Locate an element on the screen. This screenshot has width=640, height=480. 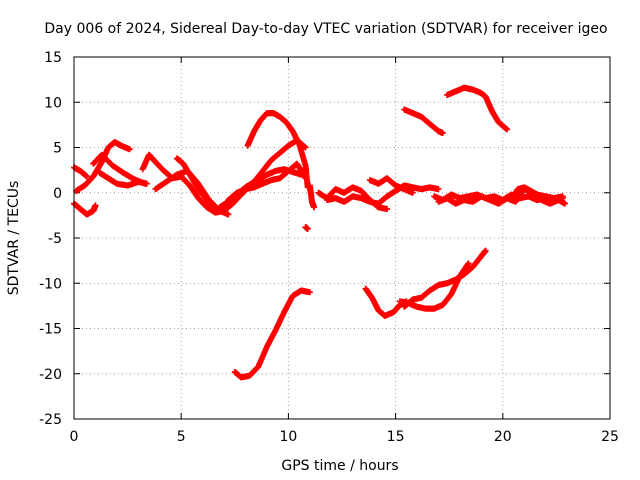
x-tick-label: 10 is located at coordinates (288, 437).